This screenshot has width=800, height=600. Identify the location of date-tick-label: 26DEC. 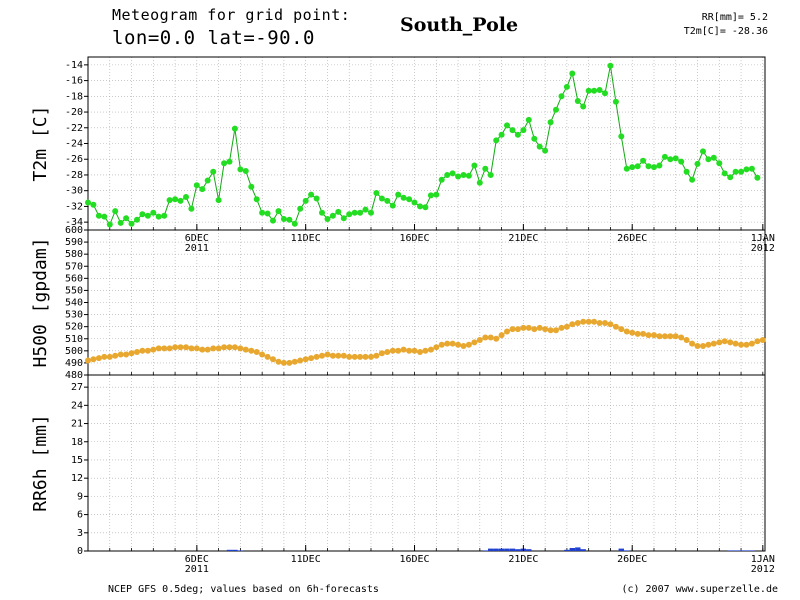
(632, 238).